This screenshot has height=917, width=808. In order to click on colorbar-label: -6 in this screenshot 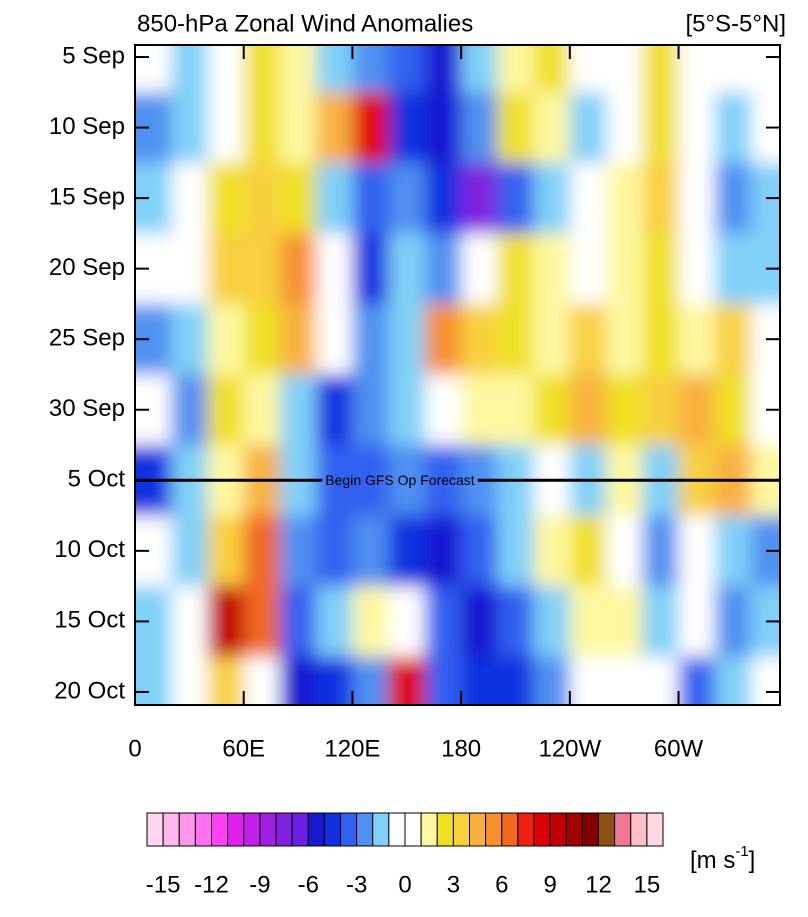, I will do `click(308, 884)`.